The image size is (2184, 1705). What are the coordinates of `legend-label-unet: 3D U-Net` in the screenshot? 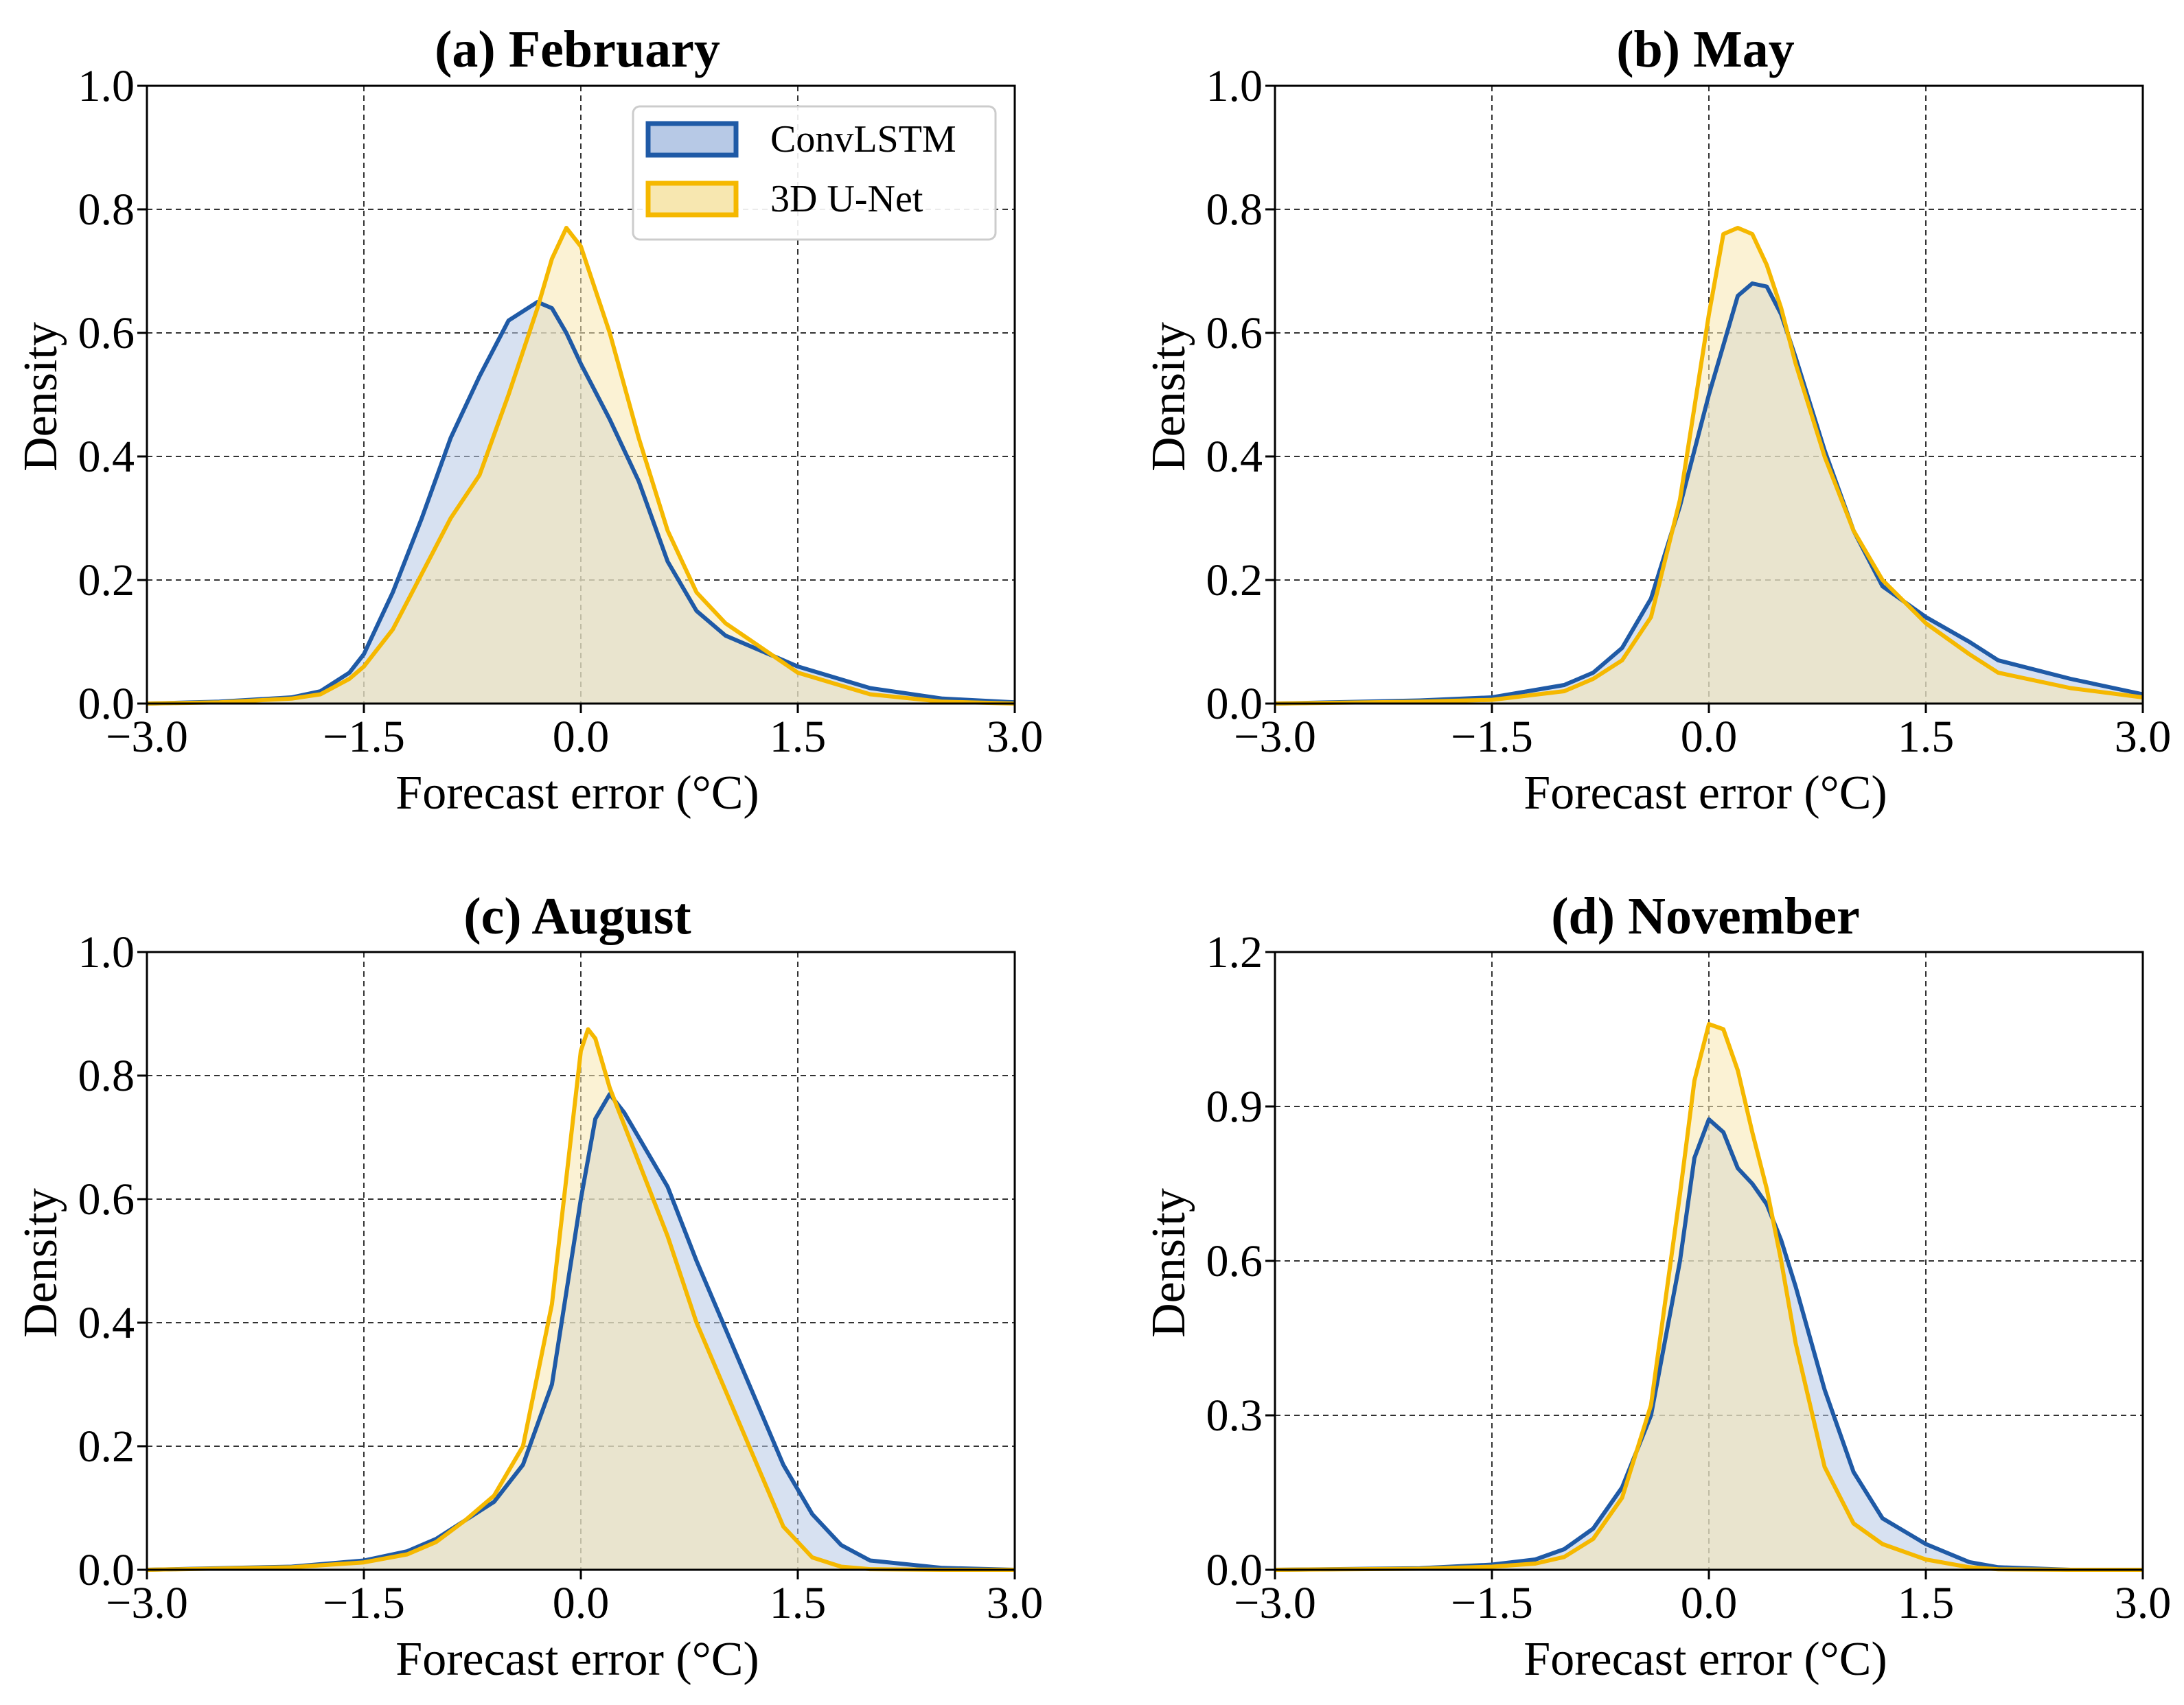 It's located at (846, 199).